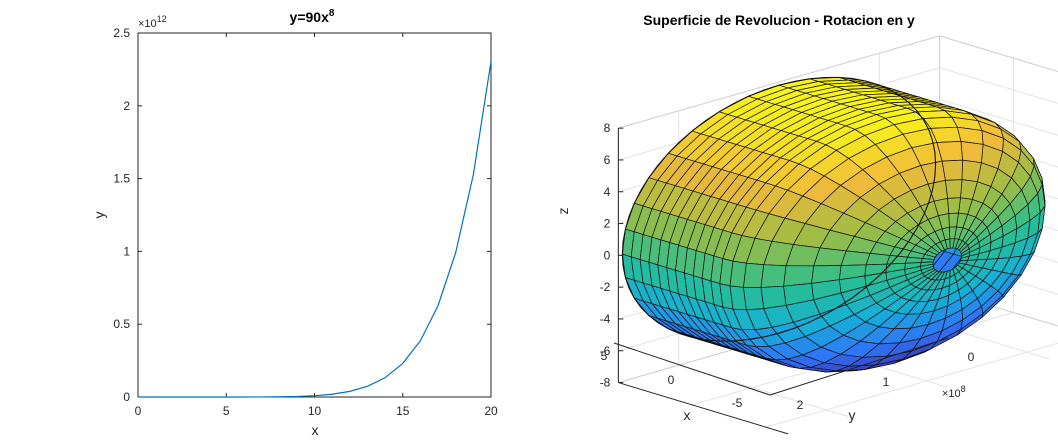  I want to click on y-axis-line, so click(703, 408).